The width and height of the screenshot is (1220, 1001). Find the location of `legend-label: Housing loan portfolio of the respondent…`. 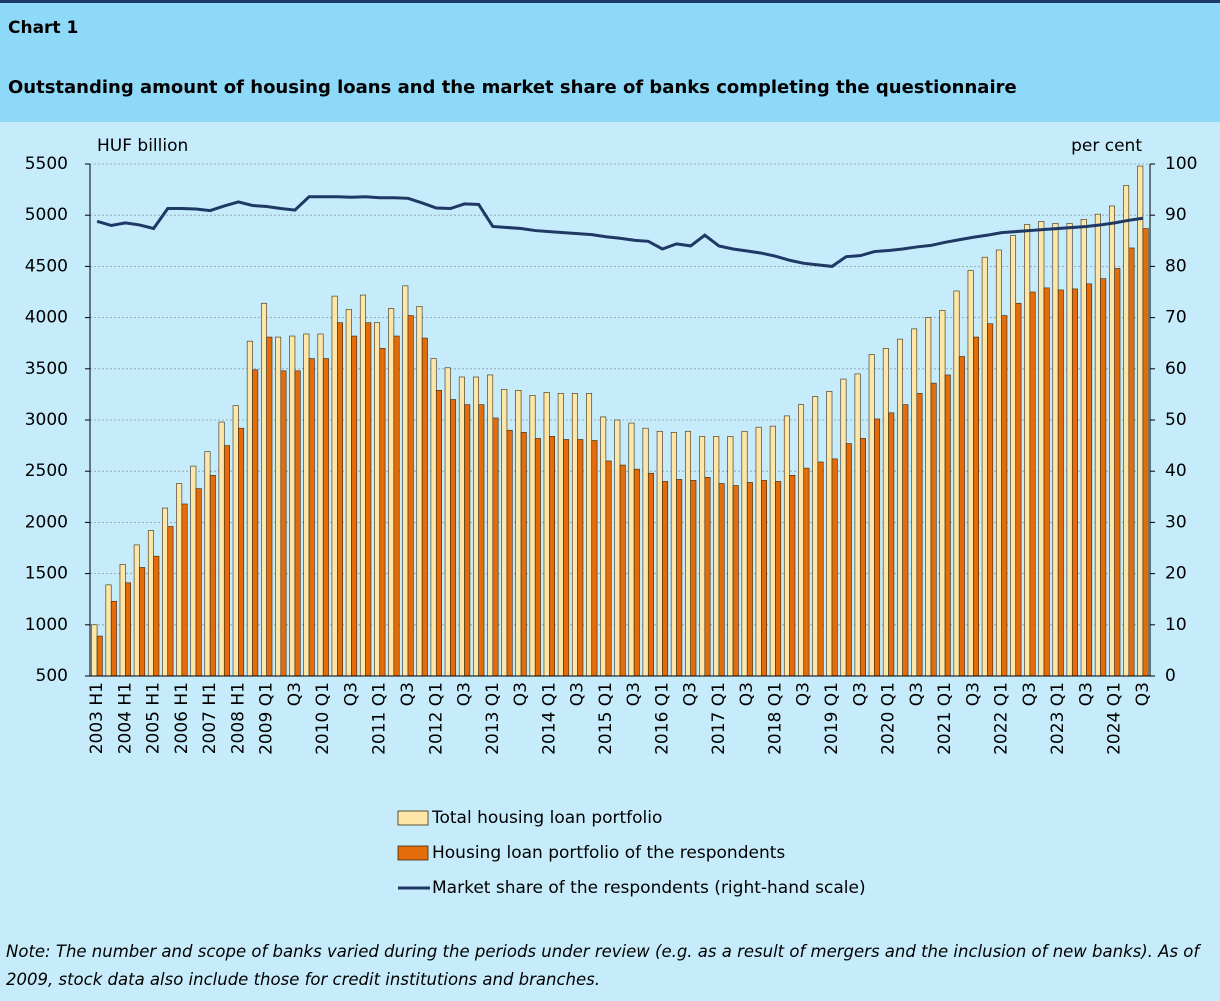

legend-label: Housing loan portfolio of the respondent… is located at coordinates (608, 853).